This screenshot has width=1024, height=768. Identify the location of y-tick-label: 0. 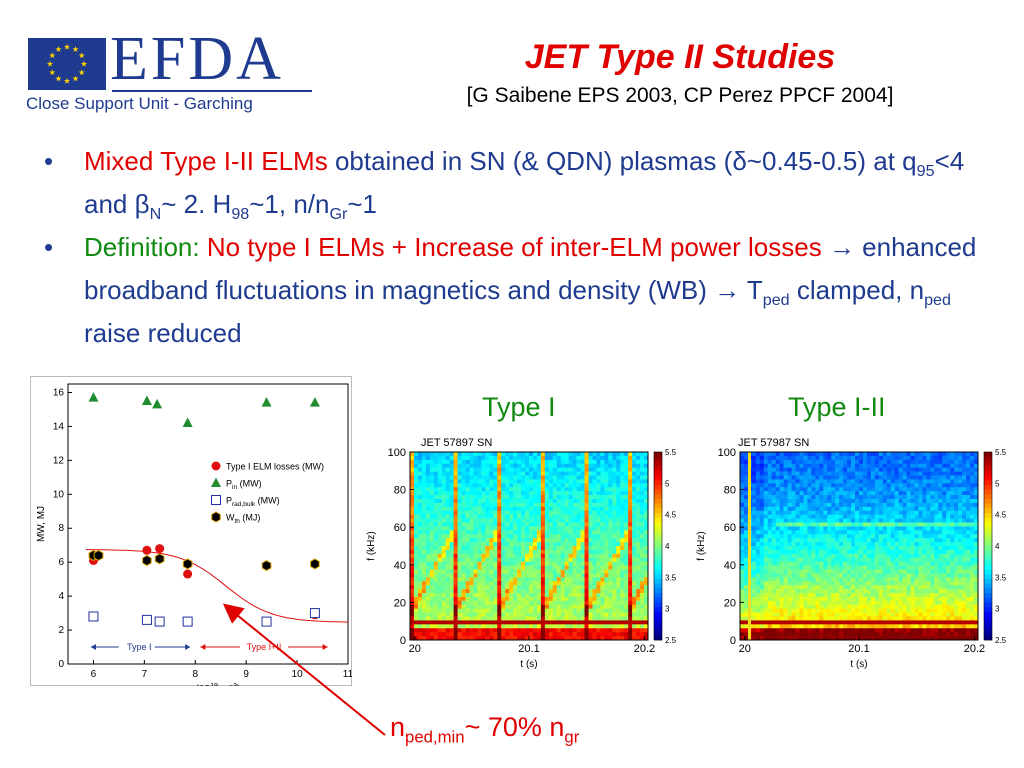
(61, 664).